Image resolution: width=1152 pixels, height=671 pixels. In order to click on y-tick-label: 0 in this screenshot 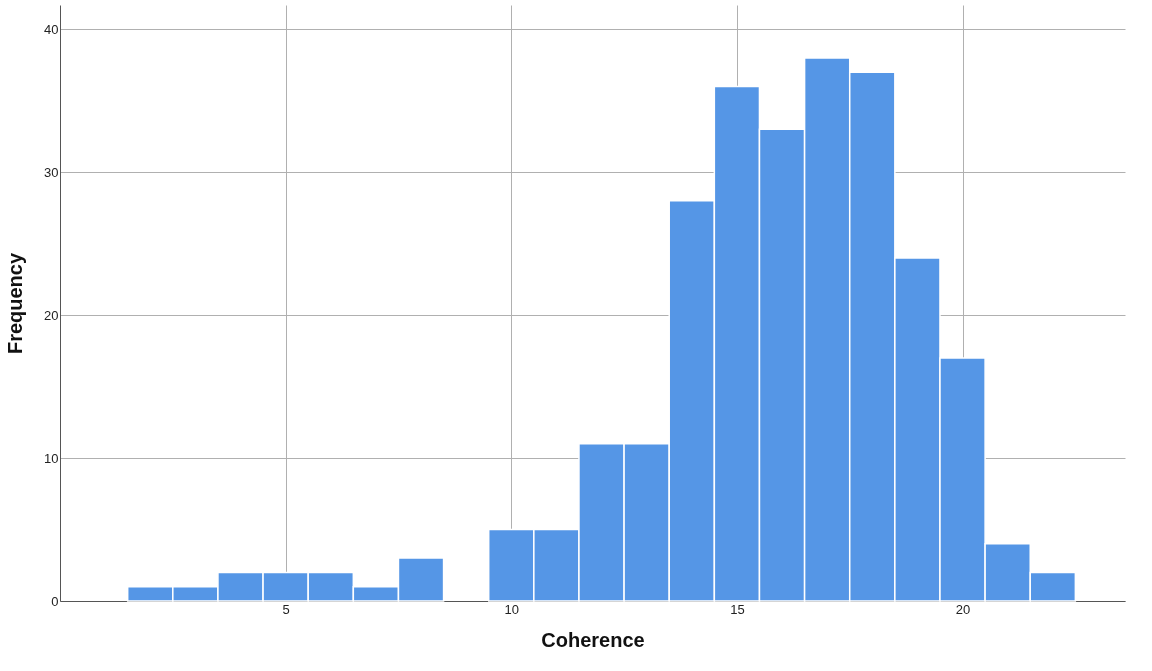, I will do `click(55, 601)`.